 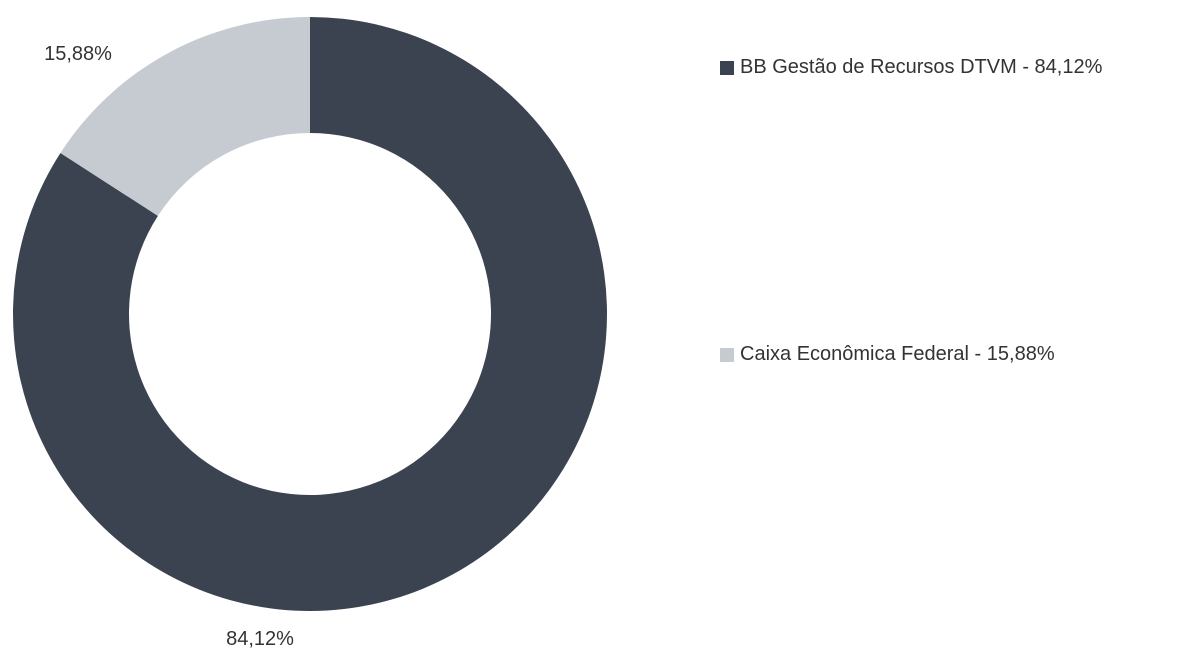 What do you see at coordinates (260, 639) in the screenshot?
I see `data-label-bb-gestao: 84,12%` at bounding box center [260, 639].